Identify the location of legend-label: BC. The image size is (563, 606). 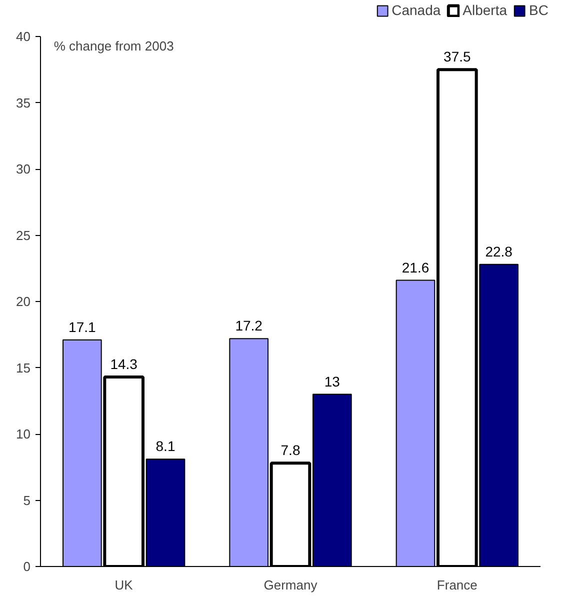
(539, 10).